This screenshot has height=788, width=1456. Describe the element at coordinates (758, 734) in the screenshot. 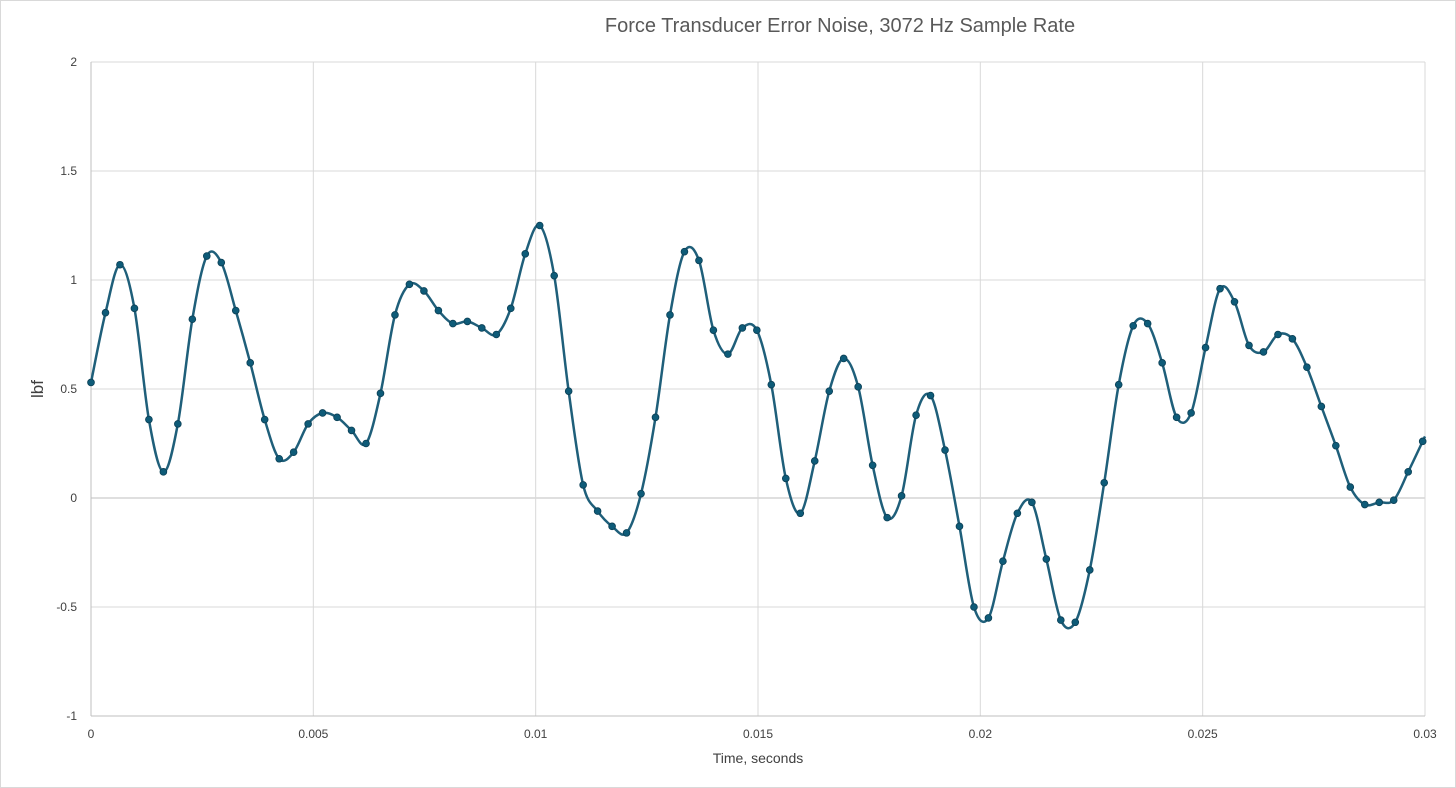

I see `x-tick-label: 0.015` at that location.